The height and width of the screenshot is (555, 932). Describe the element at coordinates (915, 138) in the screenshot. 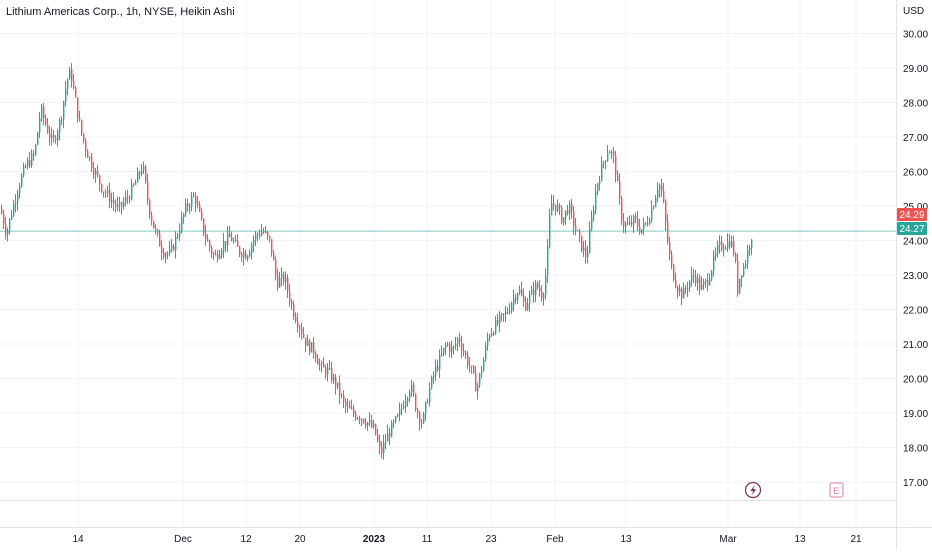

I see `y-tick-label: 27.00` at that location.